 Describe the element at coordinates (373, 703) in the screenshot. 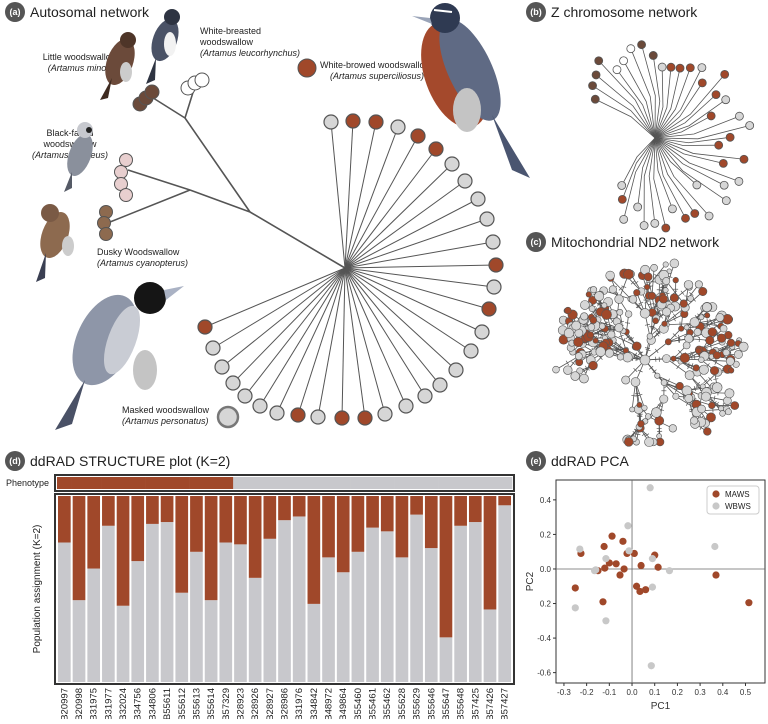

I see `x-tick-label: B55461` at that location.